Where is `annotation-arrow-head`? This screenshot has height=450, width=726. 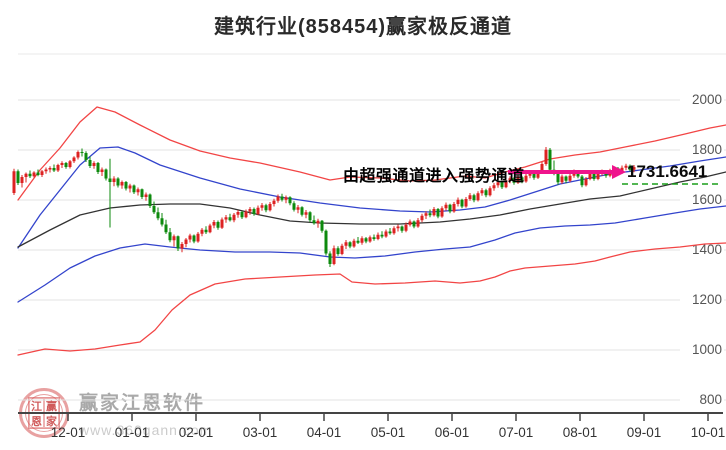 annotation-arrow-head is located at coordinates (619, 172).